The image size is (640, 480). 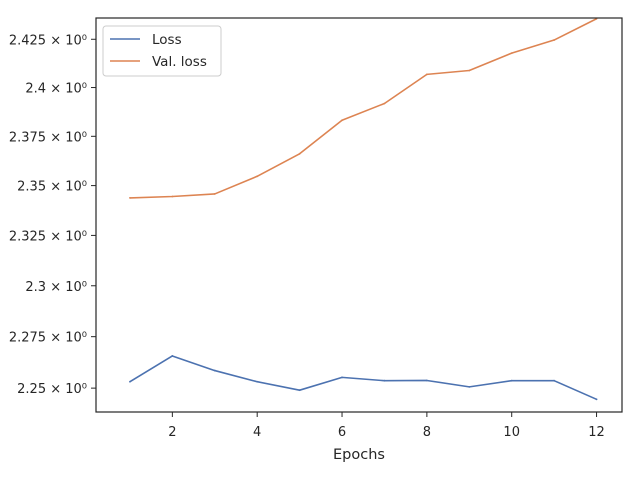 I want to click on y-tick-label: 2.25 × 10⁰, so click(x=52, y=389).